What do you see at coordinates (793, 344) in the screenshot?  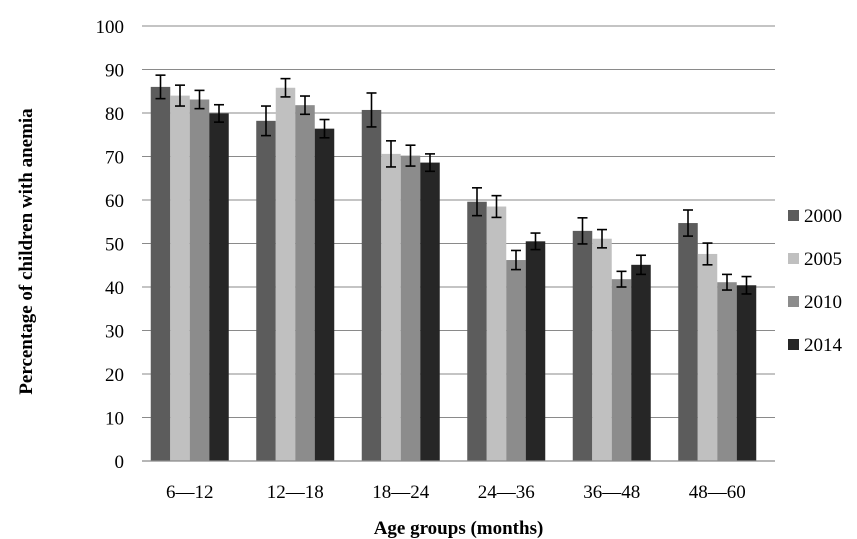 I see `legend-swatch-2014` at bounding box center [793, 344].